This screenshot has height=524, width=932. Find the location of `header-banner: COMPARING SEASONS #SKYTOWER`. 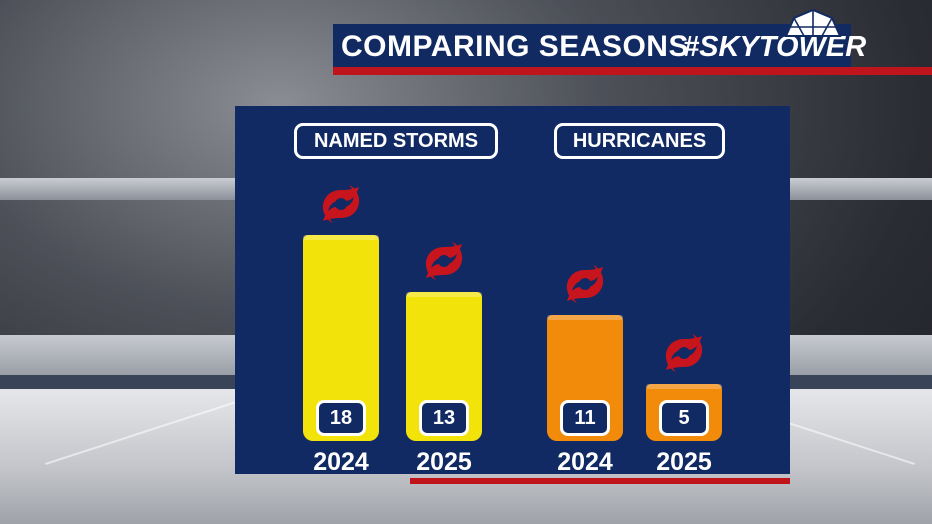

header-banner: COMPARING SEASONS #SKYTOWER is located at coordinates (599, 47).